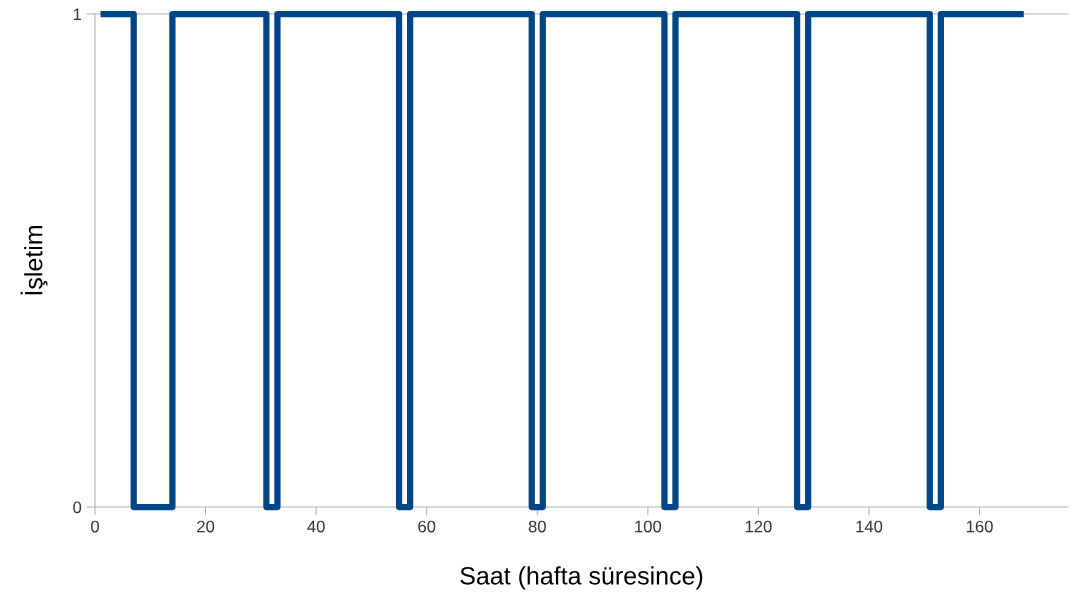 This screenshot has height=603, width=1072. What do you see at coordinates (581, 578) in the screenshot?
I see `x-axis-title: Saat (hafta süresince)` at bounding box center [581, 578].